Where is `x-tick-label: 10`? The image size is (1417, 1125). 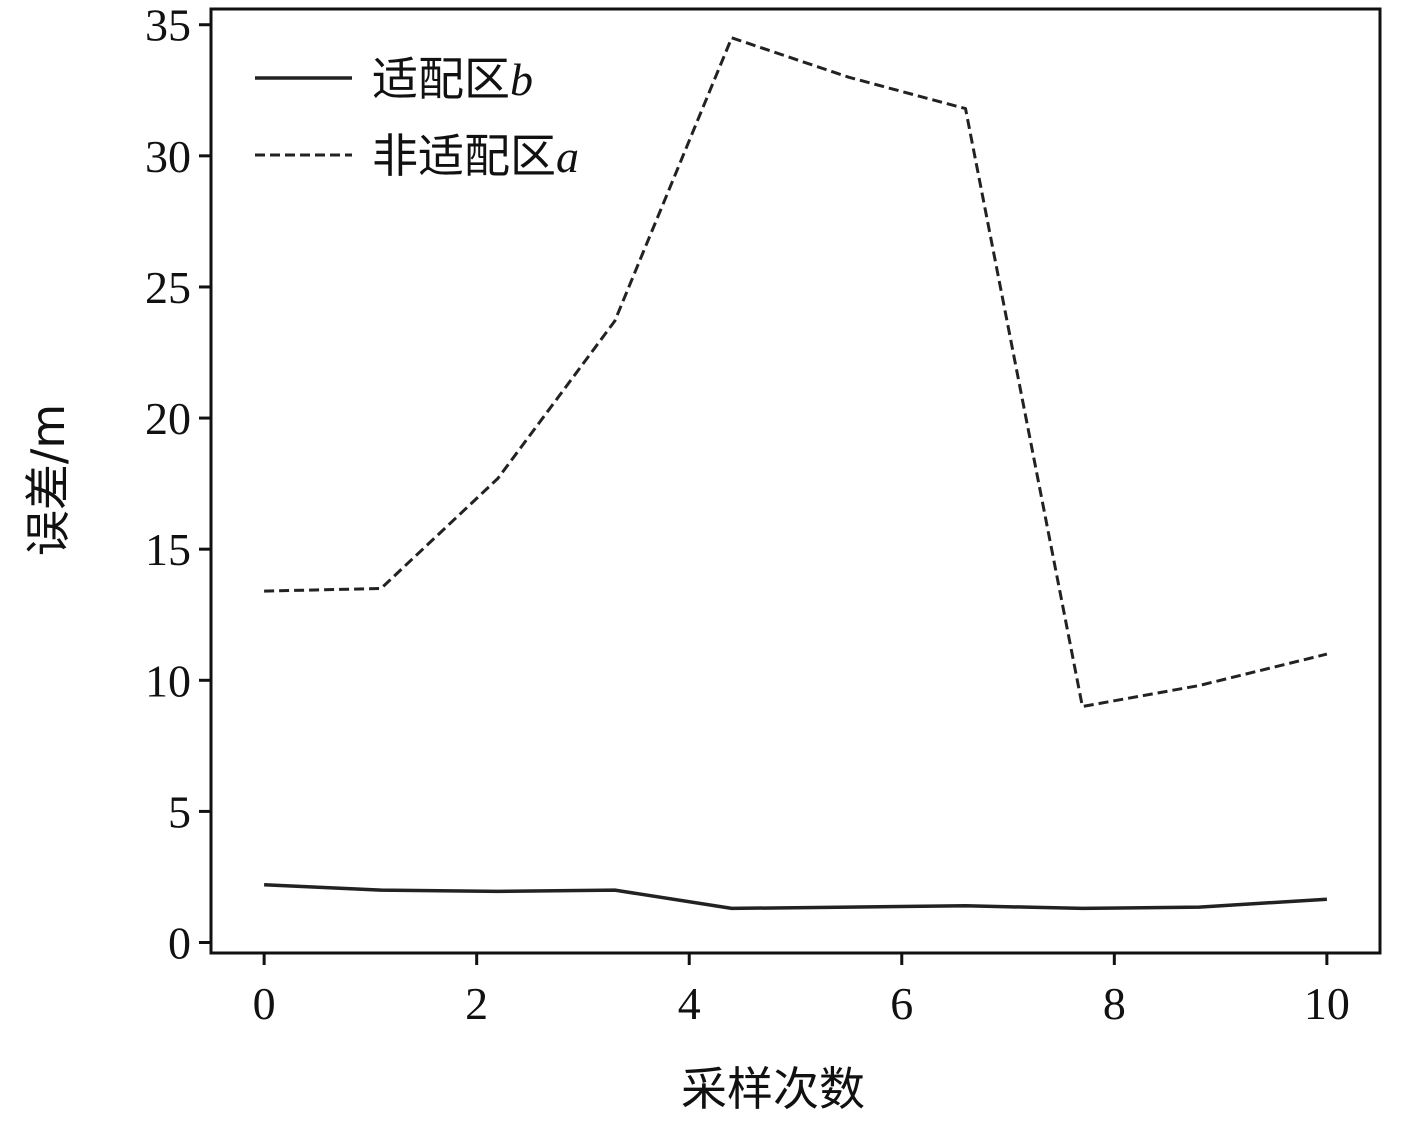
x-tick-label: 10 is located at coordinates (1327, 1003).